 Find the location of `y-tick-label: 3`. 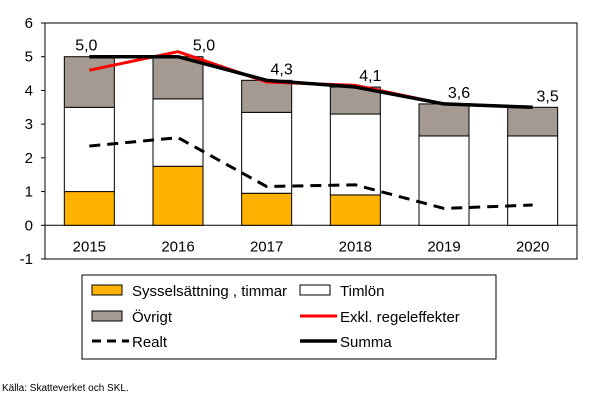

y-tick-label: 3 is located at coordinates (29, 124).